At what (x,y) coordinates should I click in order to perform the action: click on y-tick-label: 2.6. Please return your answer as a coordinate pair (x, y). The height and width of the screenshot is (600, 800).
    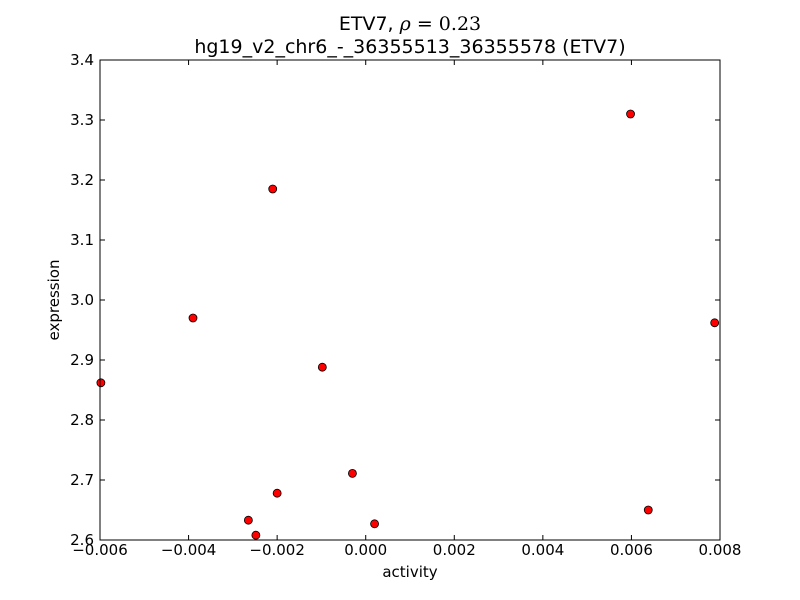
    Looking at the image, I should click on (82, 540).